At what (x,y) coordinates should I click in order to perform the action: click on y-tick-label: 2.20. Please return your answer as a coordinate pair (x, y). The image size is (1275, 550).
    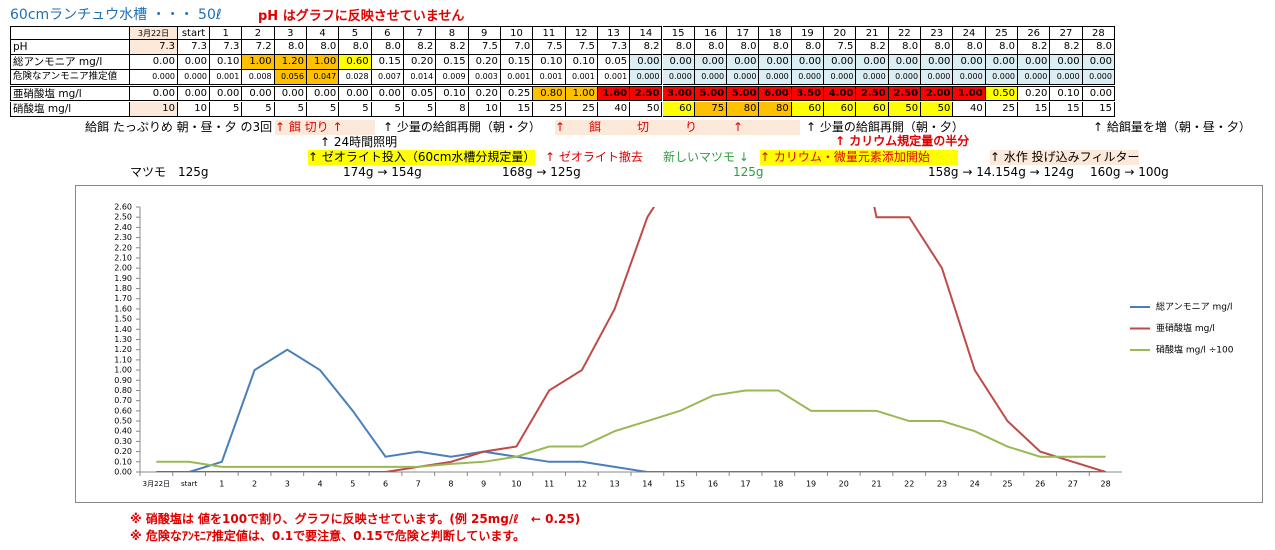
    Looking at the image, I should click on (123, 247).